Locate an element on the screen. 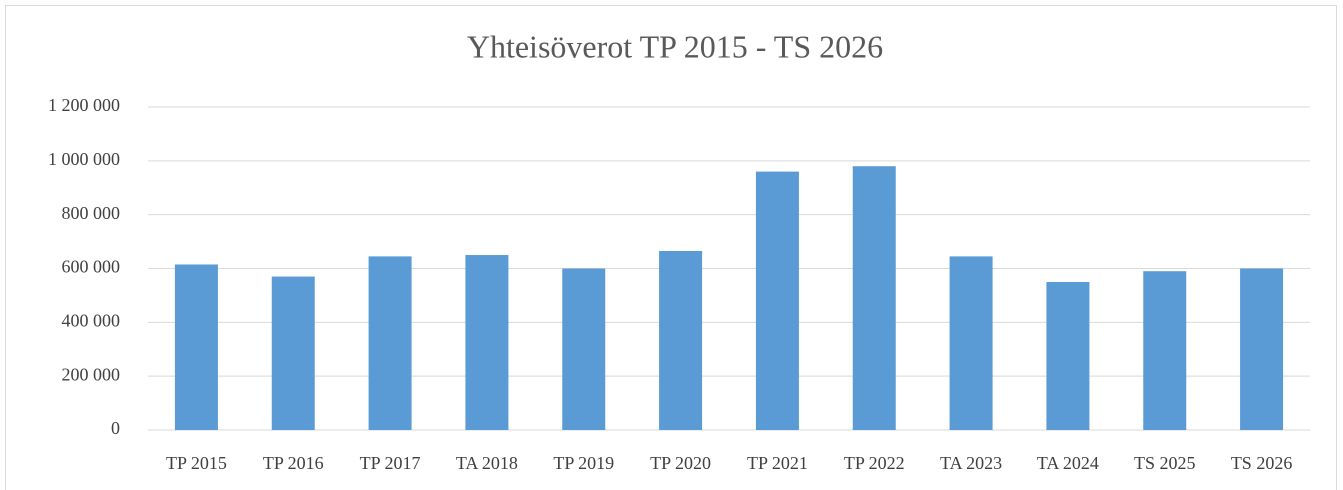  x-tick-label: TP 2017 is located at coordinates (390, 463).